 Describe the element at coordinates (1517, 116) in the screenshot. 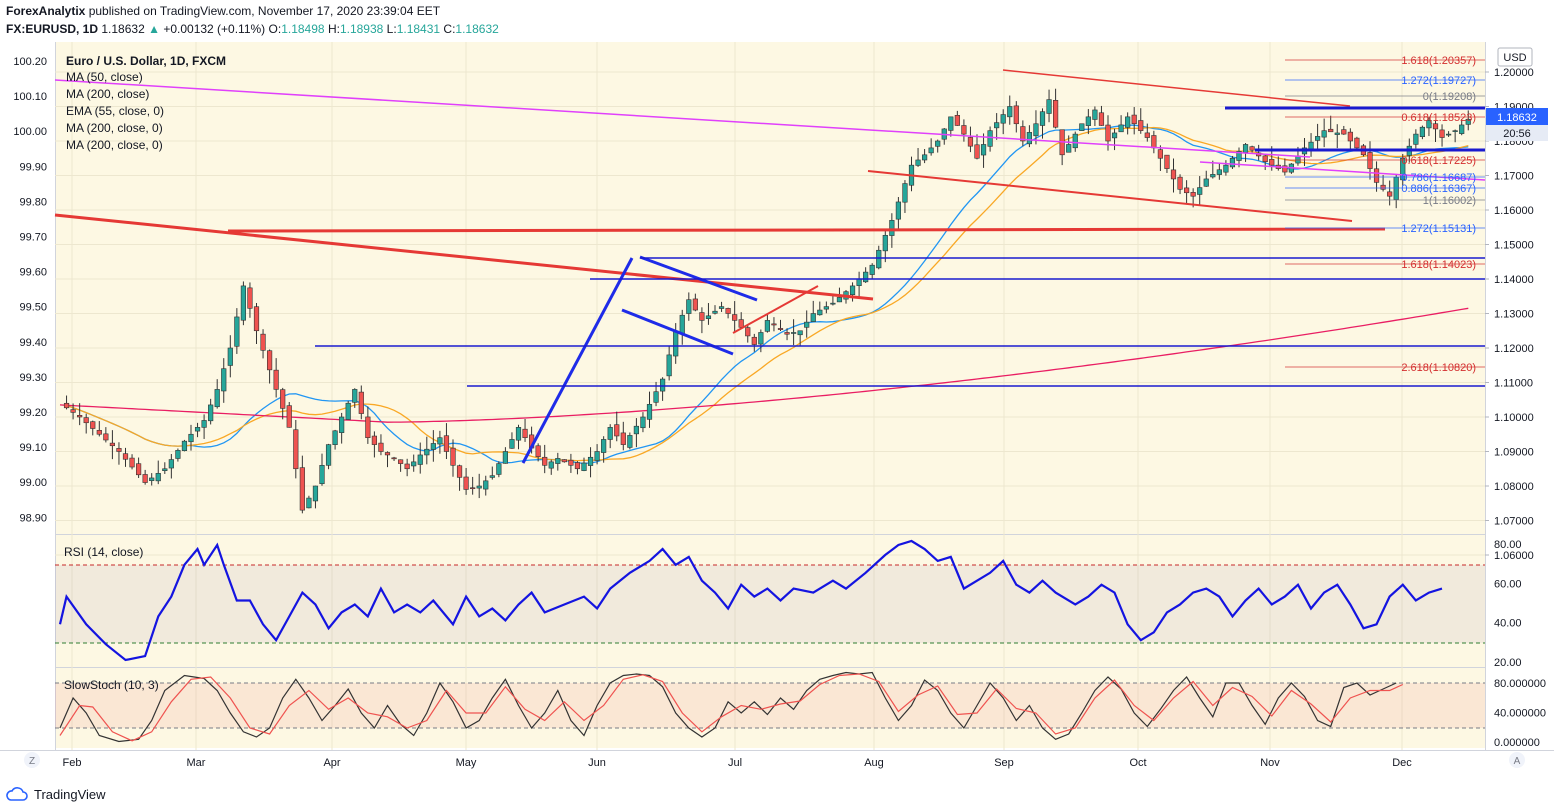

I see `current-price-tag` at that location.